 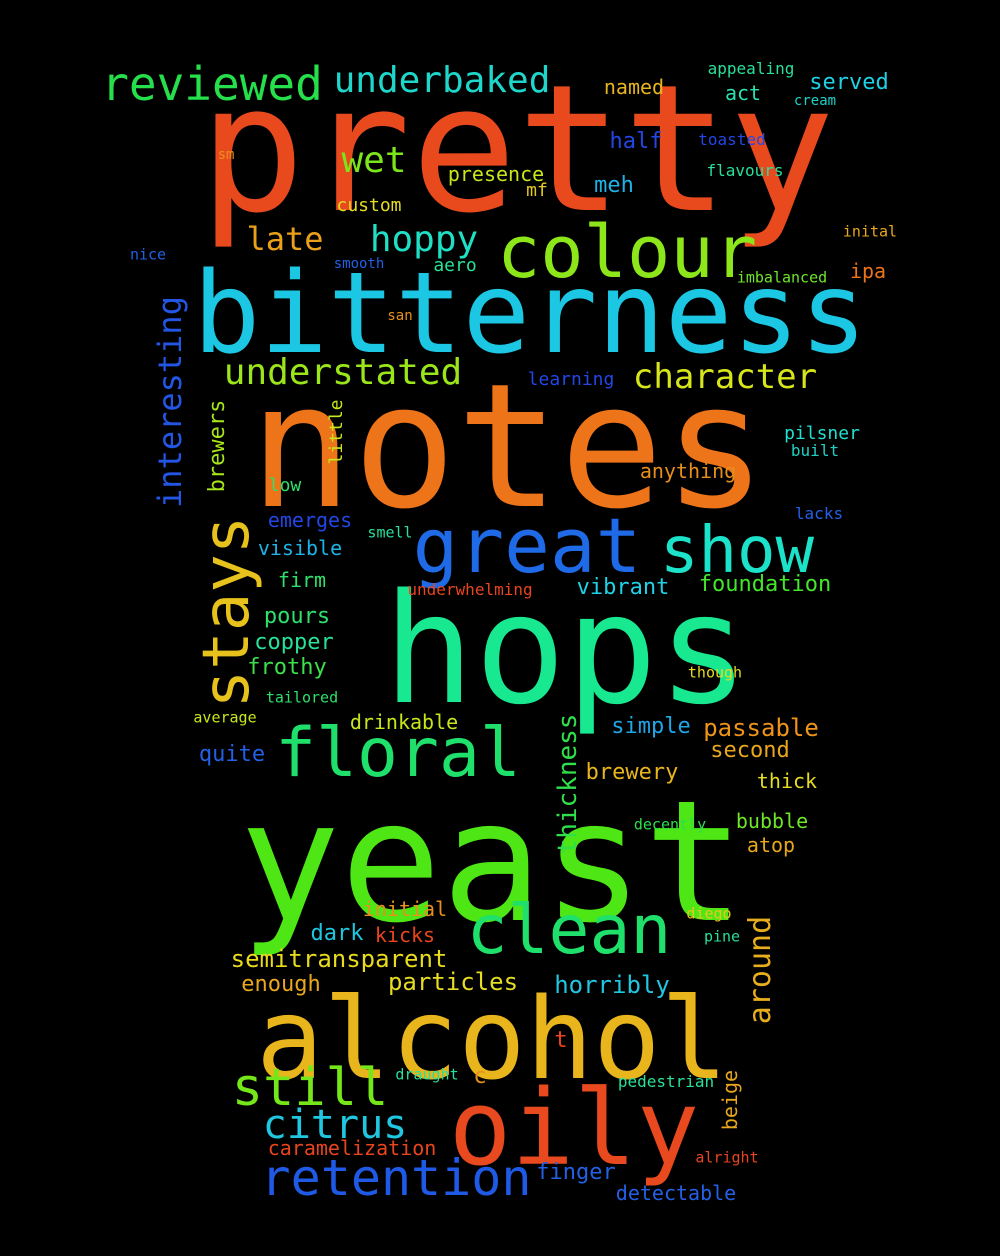 What do you see at coordinates (508, 446) in the screenshot?
I see `cloud-word-notes: notes` at bounding box center [508, 446].